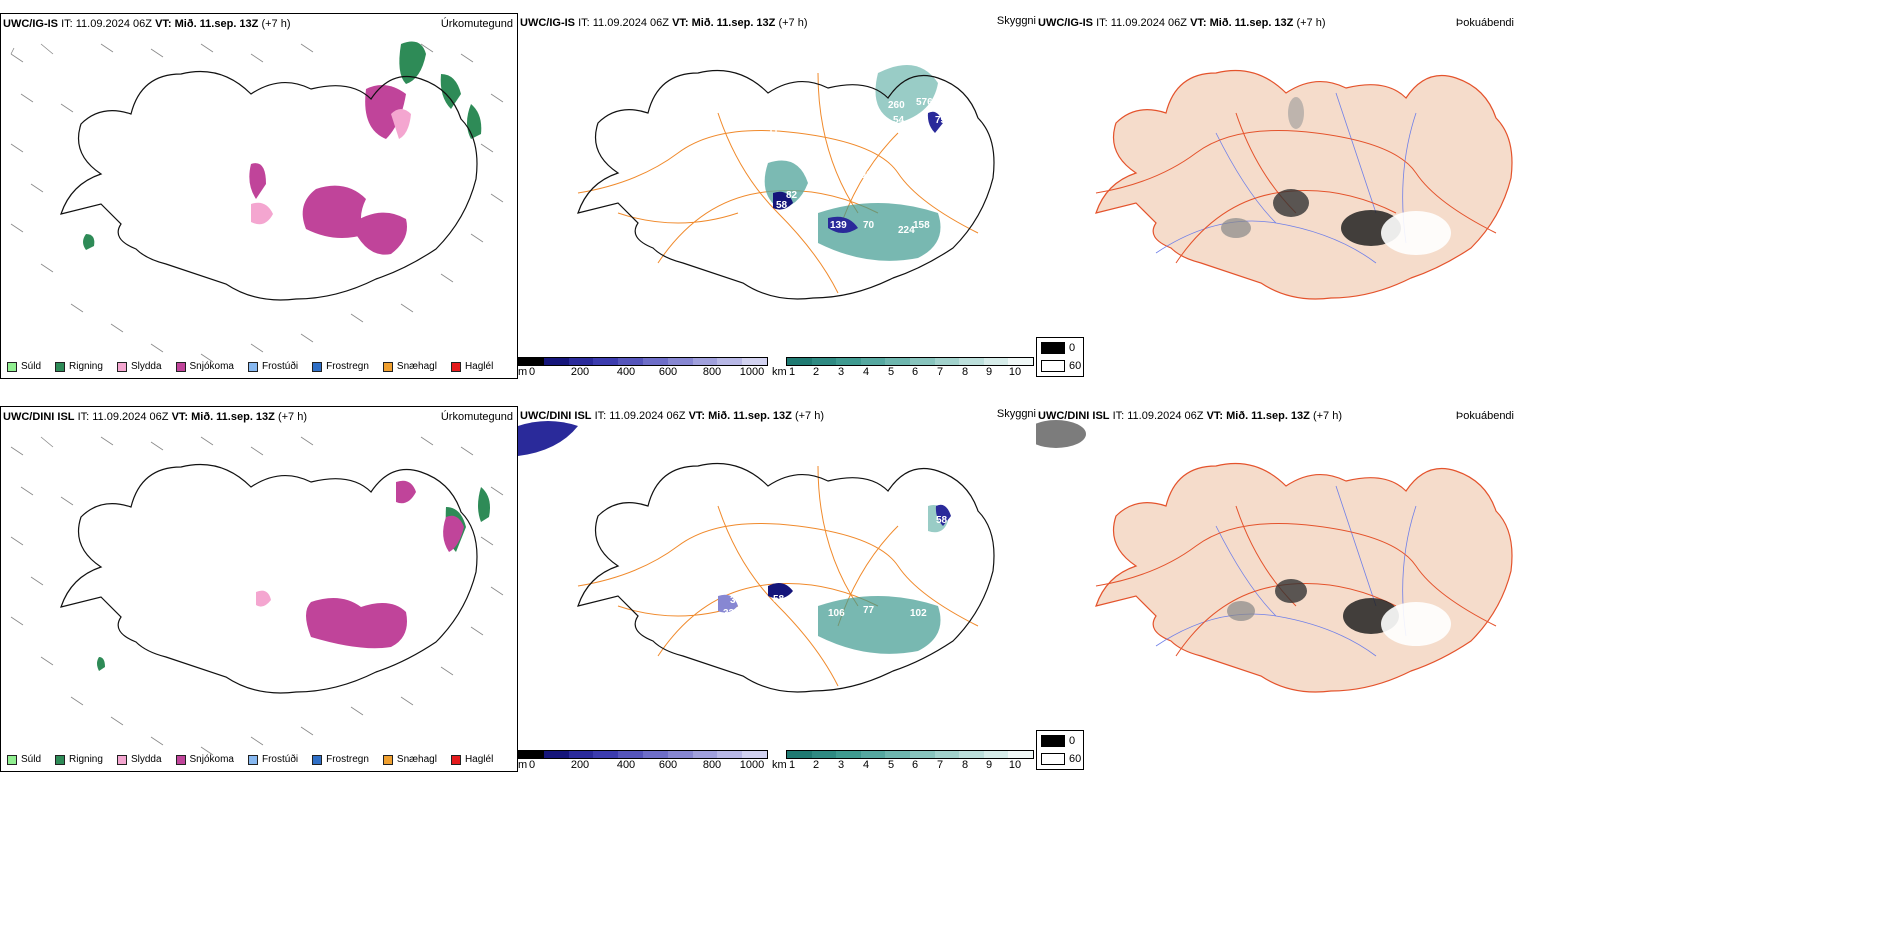  What do you see at coordinates (204, 366) in the screenshot?
I see `legend-item: Snjókoma` at bounding box center [204, 366].